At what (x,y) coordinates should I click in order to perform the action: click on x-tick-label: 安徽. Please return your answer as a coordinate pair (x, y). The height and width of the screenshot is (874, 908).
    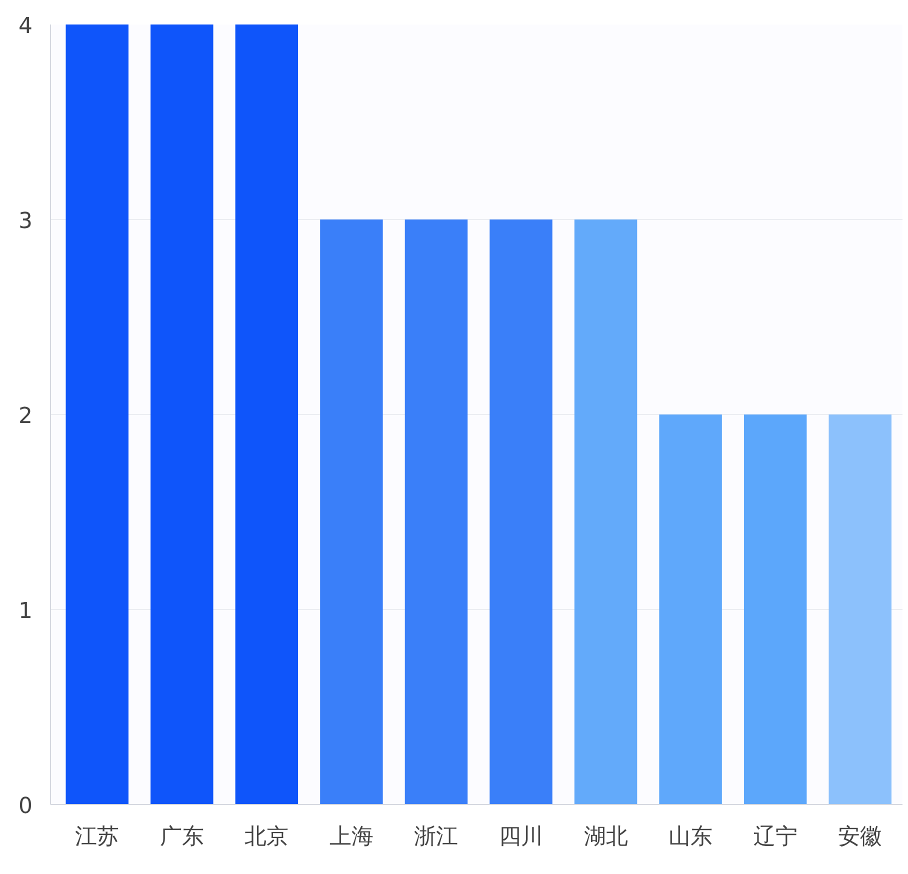
    Looking at the image, I should click on (860, 837).